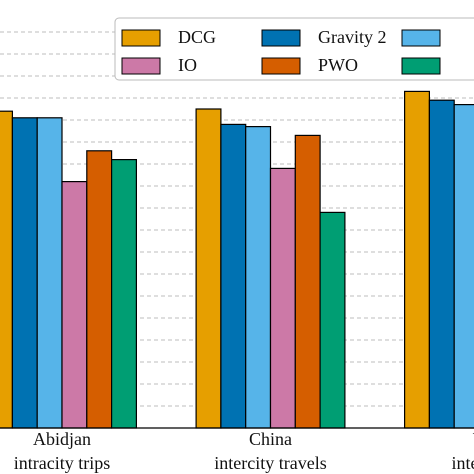  Describe the element at coordinates (187, 65) in the screenshot. I see `legend-label: IO` at that location.